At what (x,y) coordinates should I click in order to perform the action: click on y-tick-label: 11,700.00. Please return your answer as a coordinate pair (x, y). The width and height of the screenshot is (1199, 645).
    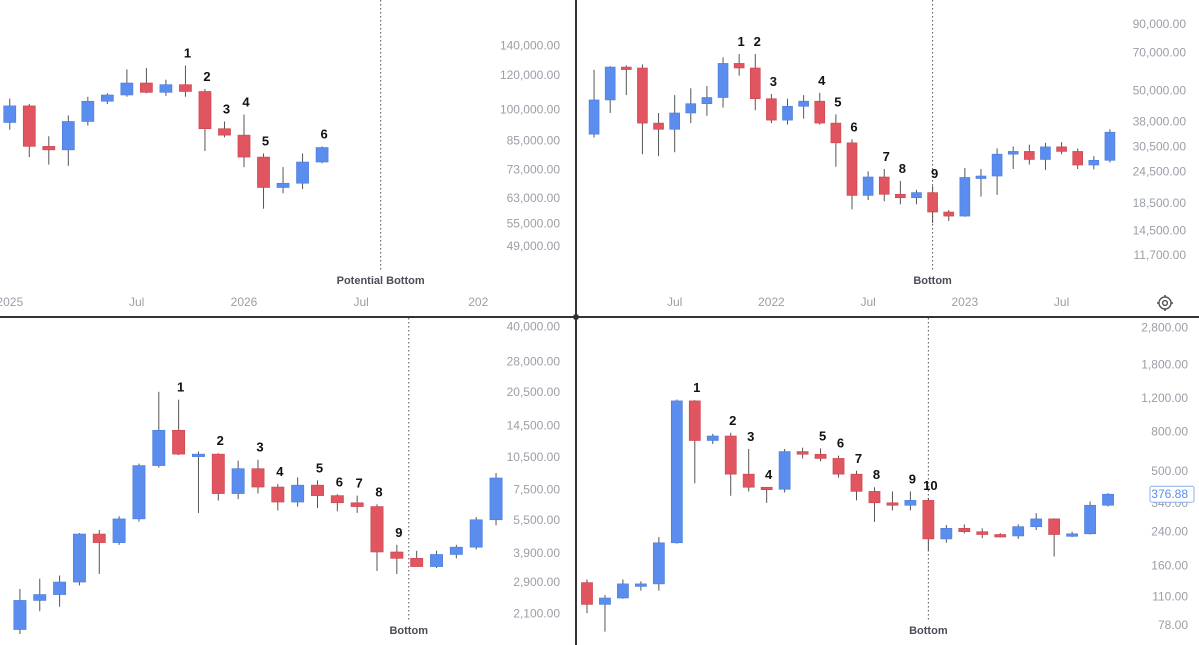
    Looking at the image, I should click on (1160, 255).